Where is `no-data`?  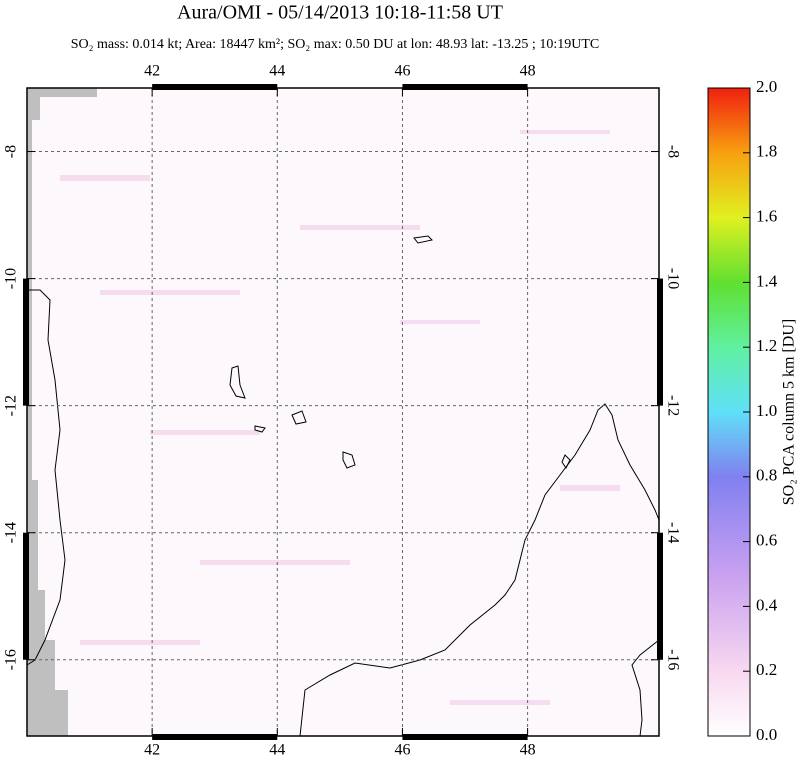 no-data is located at coordinates (62, 412).